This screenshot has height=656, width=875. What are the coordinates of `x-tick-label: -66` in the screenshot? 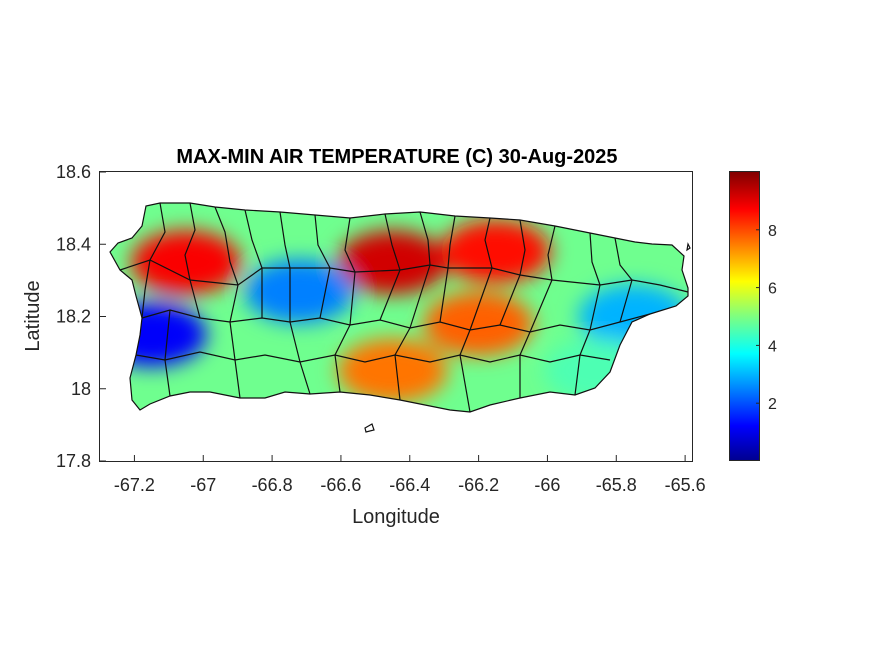 It's located at (547, 485).